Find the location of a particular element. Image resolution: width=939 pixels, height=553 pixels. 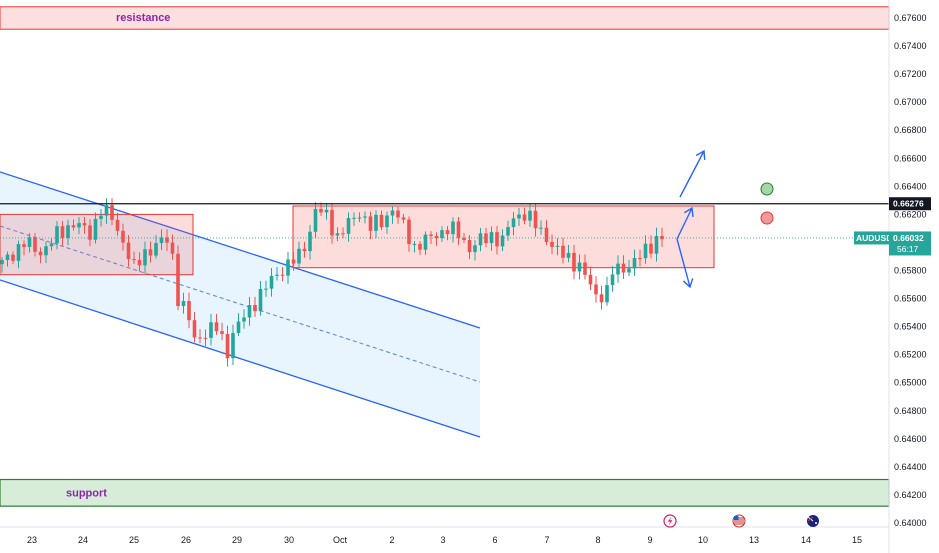

channel-lower-line is located at coordinates (240, 358).